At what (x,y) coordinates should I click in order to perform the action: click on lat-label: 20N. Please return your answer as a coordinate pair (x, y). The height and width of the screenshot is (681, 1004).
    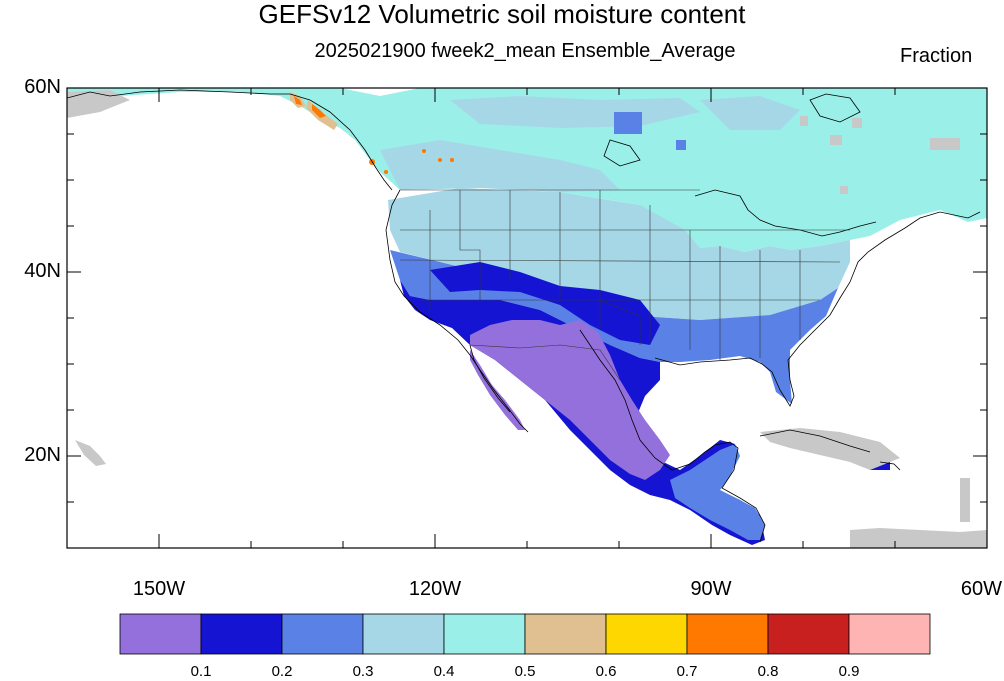
    Looking at the image, I should click on (42, 455).